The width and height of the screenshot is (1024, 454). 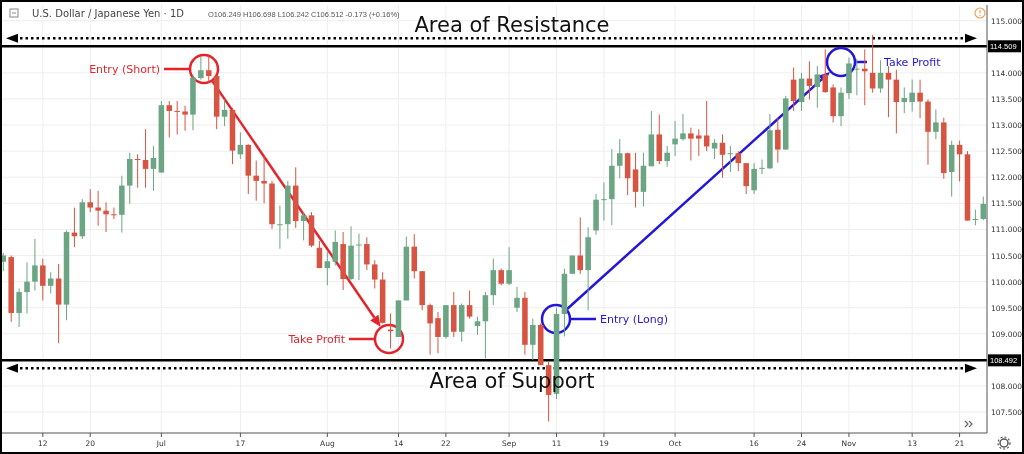 What do you see at coordinates (108, 13) in the screenshot?
I see `chart-title: U.S. Dollar / Japanese Yen · 1D` at bounding box center [108, 13].